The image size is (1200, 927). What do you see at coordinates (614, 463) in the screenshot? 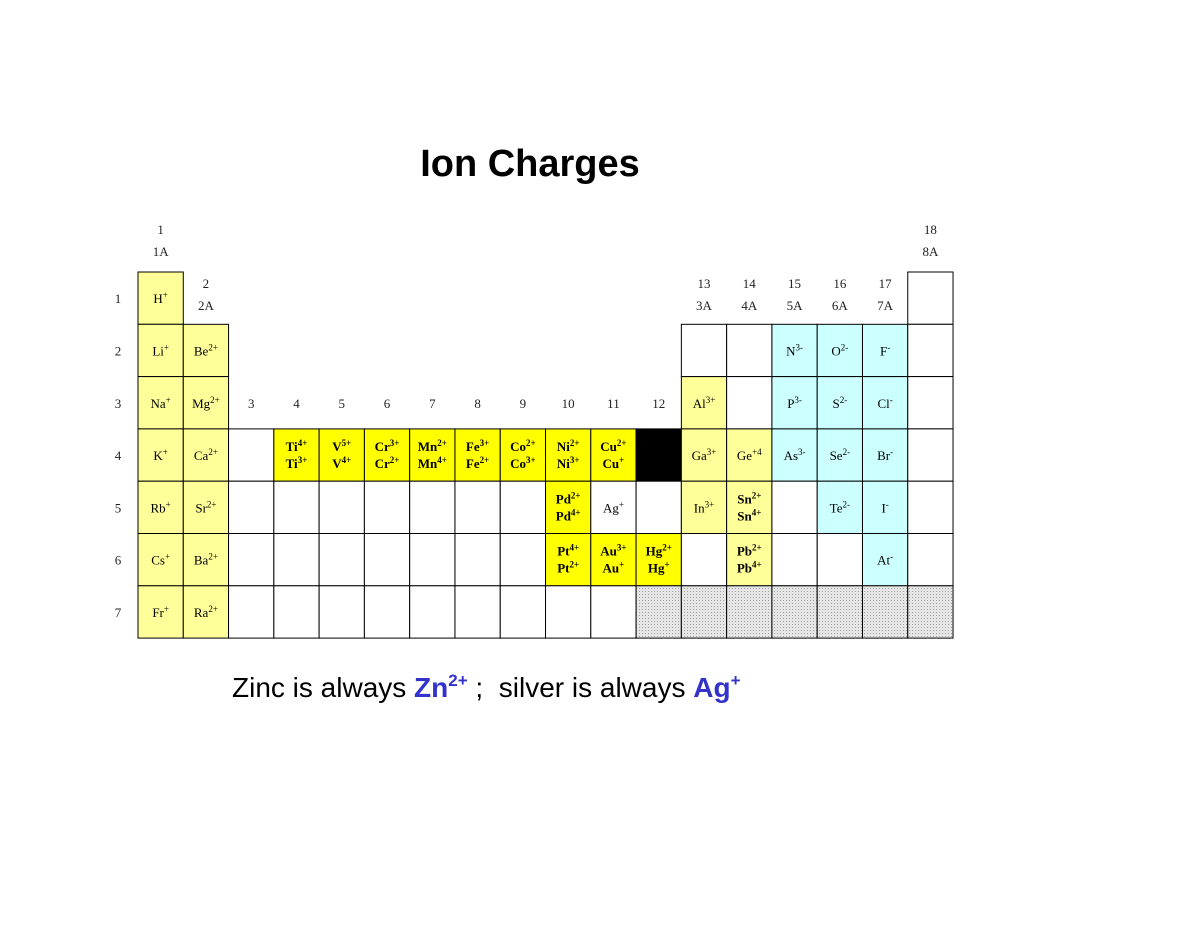
I see `ion: Cu+` at bounding box center [614, 463].